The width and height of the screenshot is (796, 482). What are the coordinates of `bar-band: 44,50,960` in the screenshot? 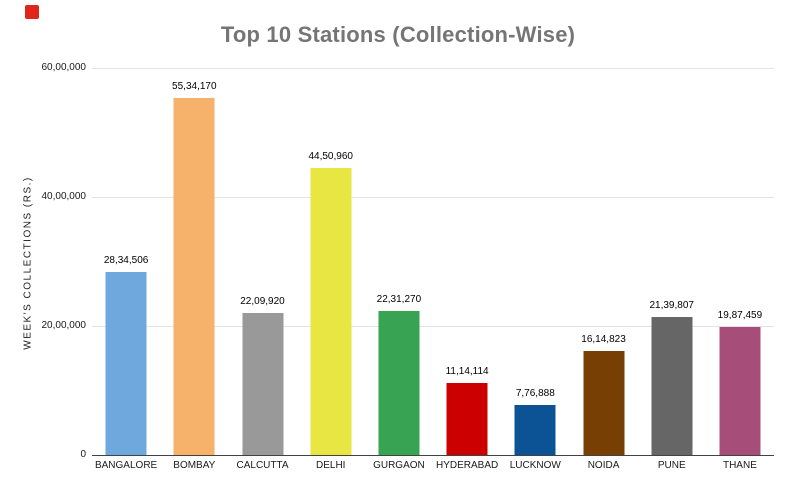 It's located at (331, 261).